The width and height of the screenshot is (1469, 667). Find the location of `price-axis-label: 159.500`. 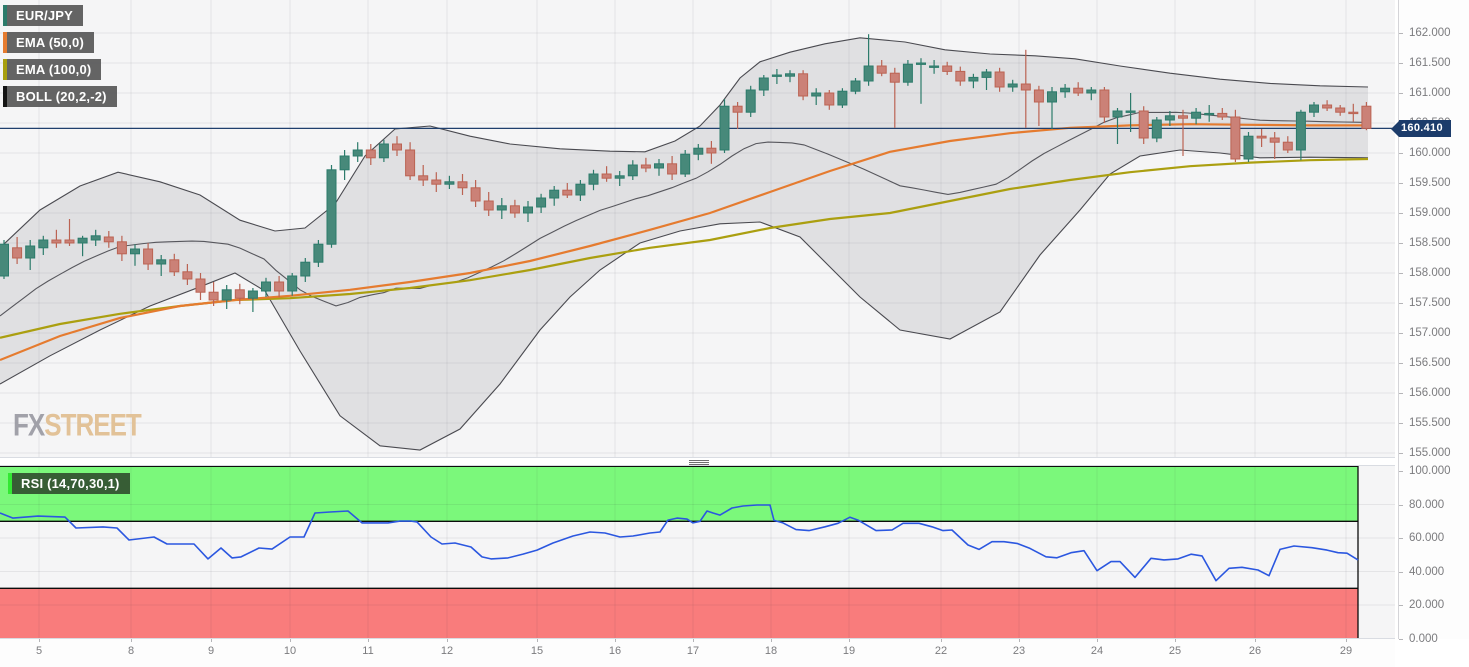

price-axis-label: 159.500 is located at coordinates (1430, 183).